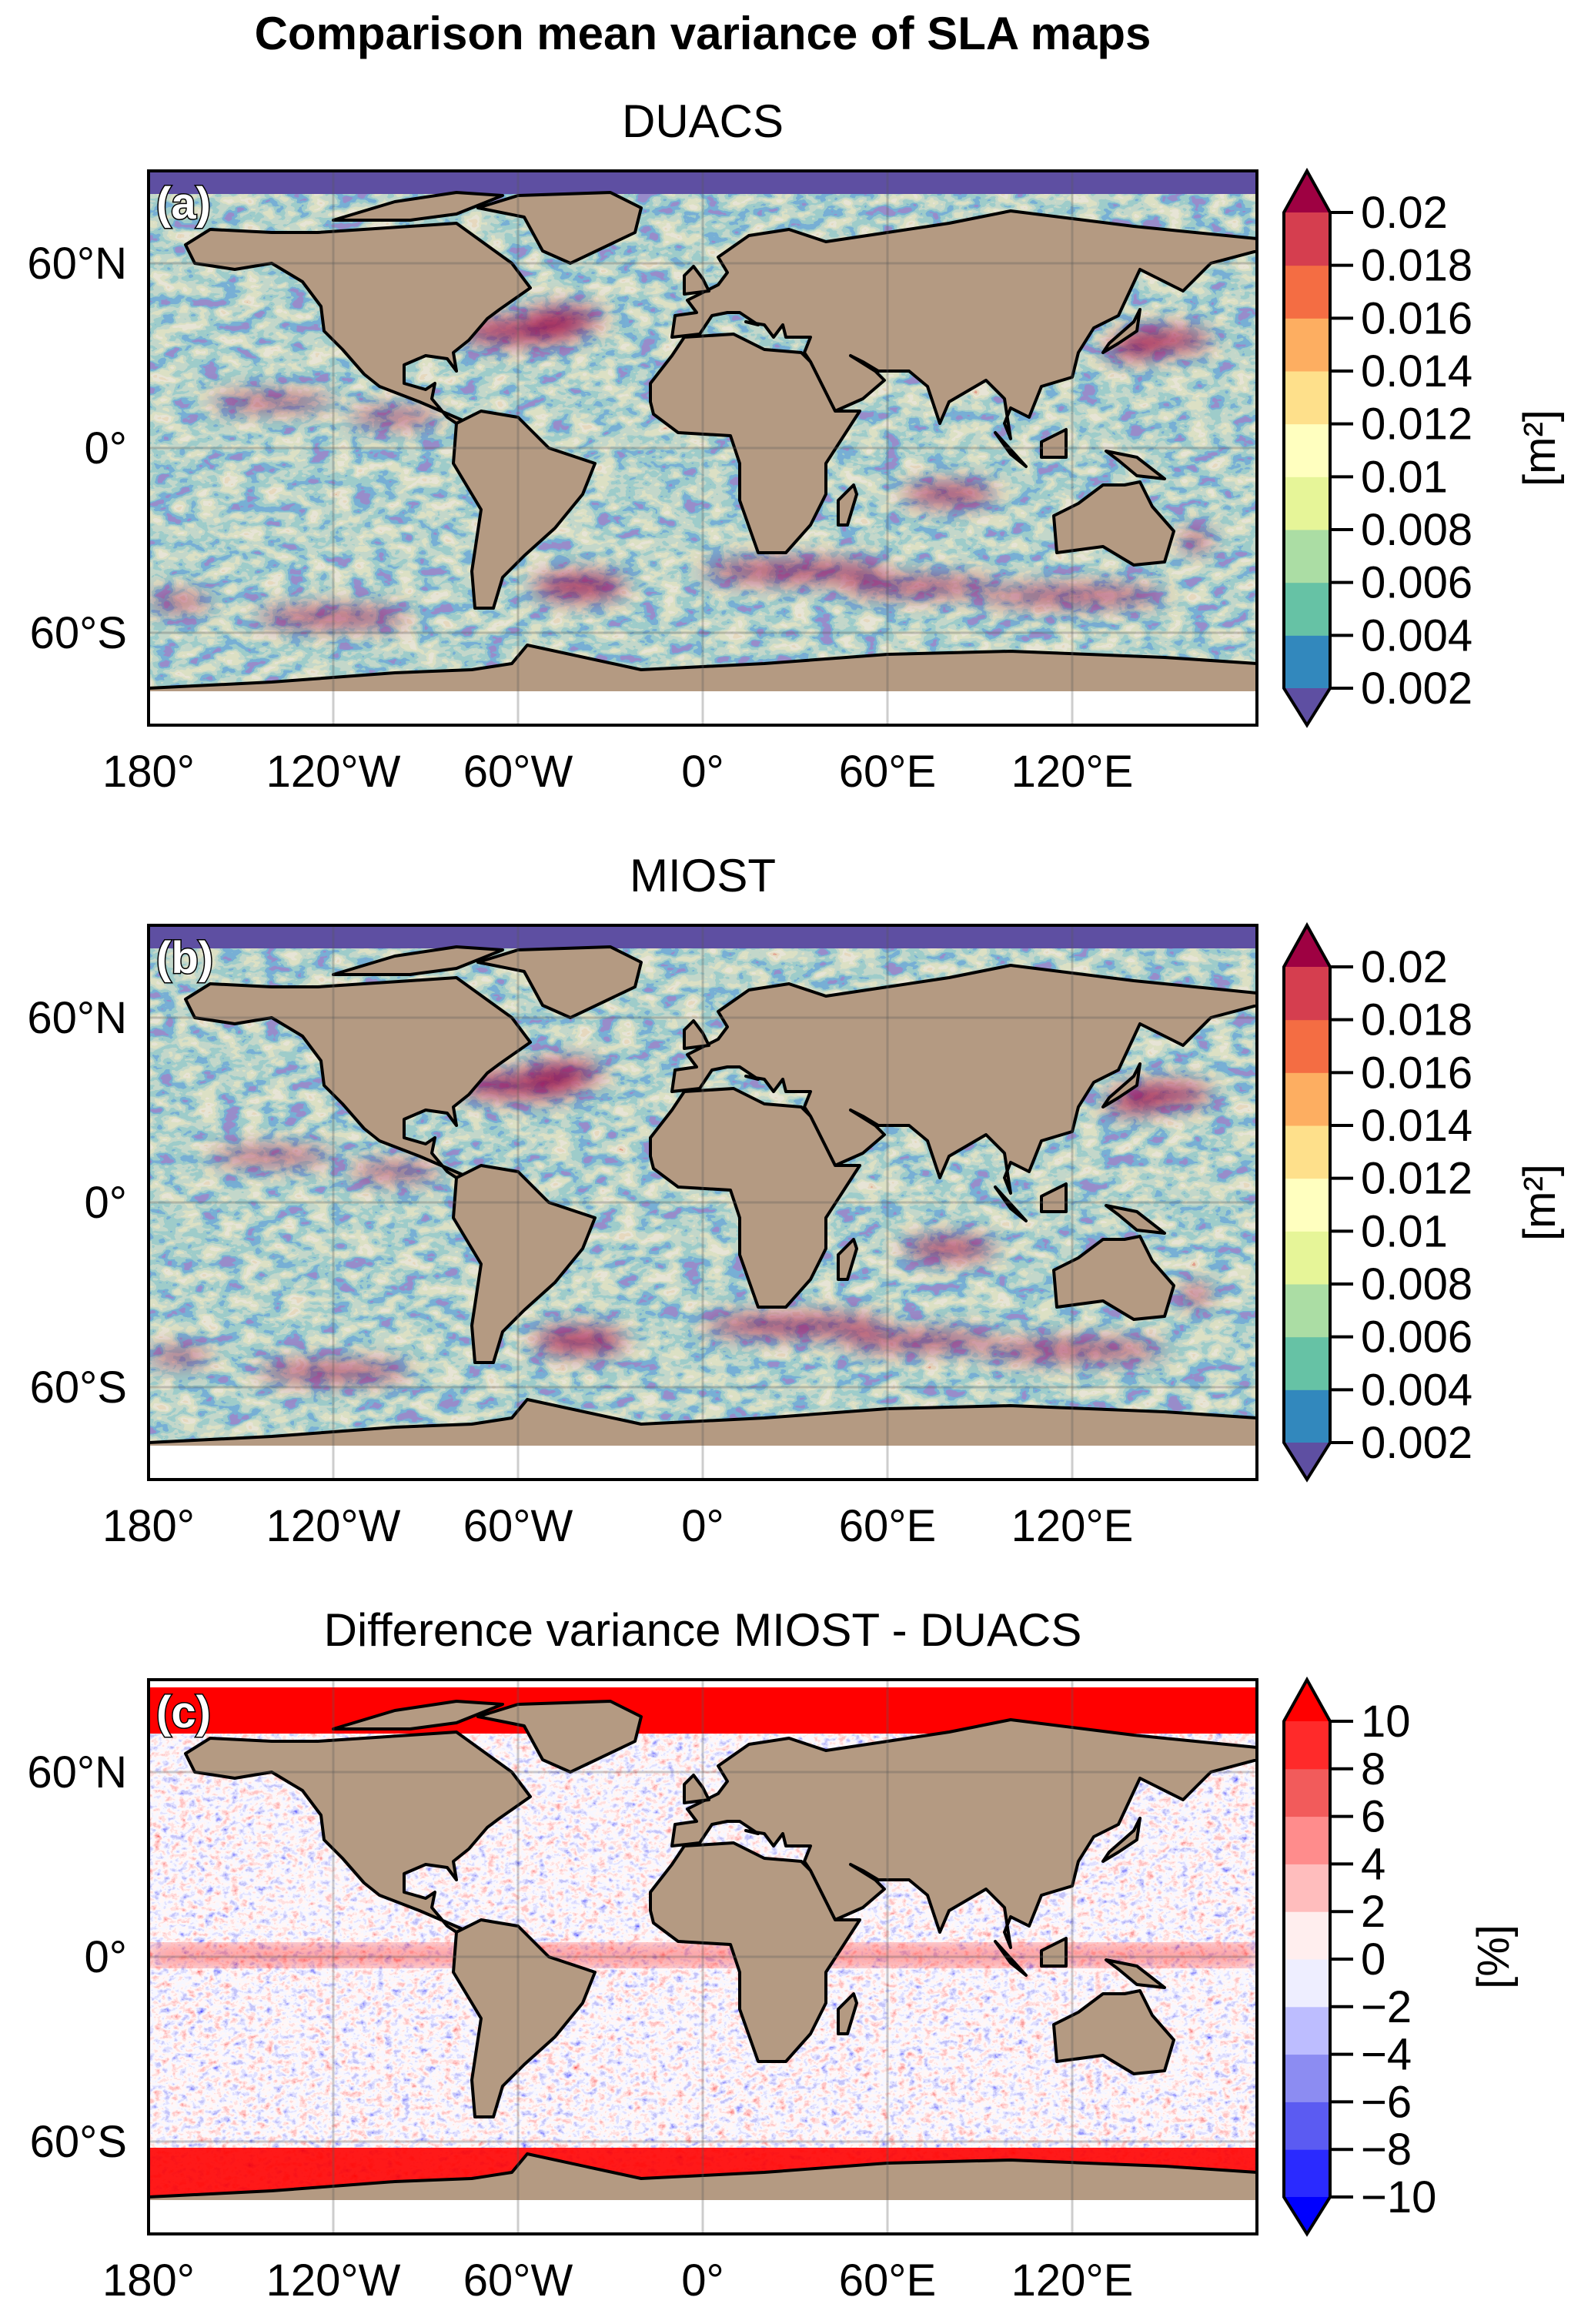  Describe the element at coordinates (1398, 2197) in the screenshot. I see `colorbar-tick-label: −10` at that location.